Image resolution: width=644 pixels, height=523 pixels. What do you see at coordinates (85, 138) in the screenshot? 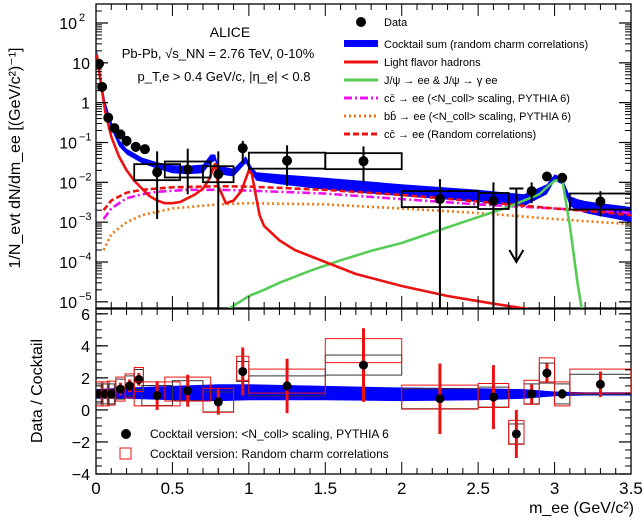
I see `y-tick-exponent: −1` at bounding box center [85, 138].